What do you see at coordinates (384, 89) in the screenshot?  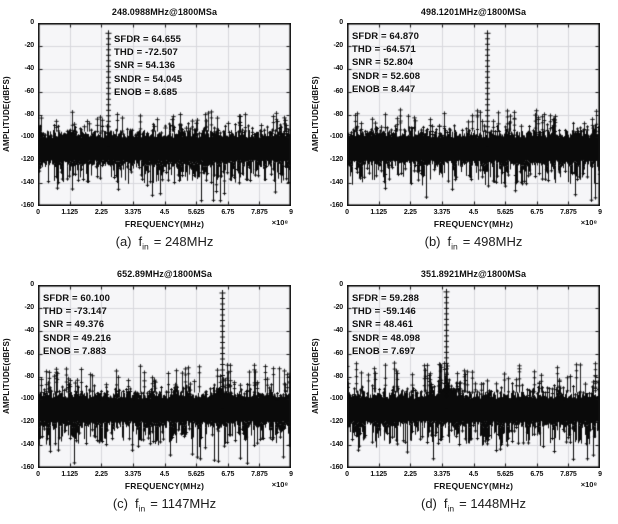 I see `metric-line: ENOB = 8.447` at bounding box center [384, 89].